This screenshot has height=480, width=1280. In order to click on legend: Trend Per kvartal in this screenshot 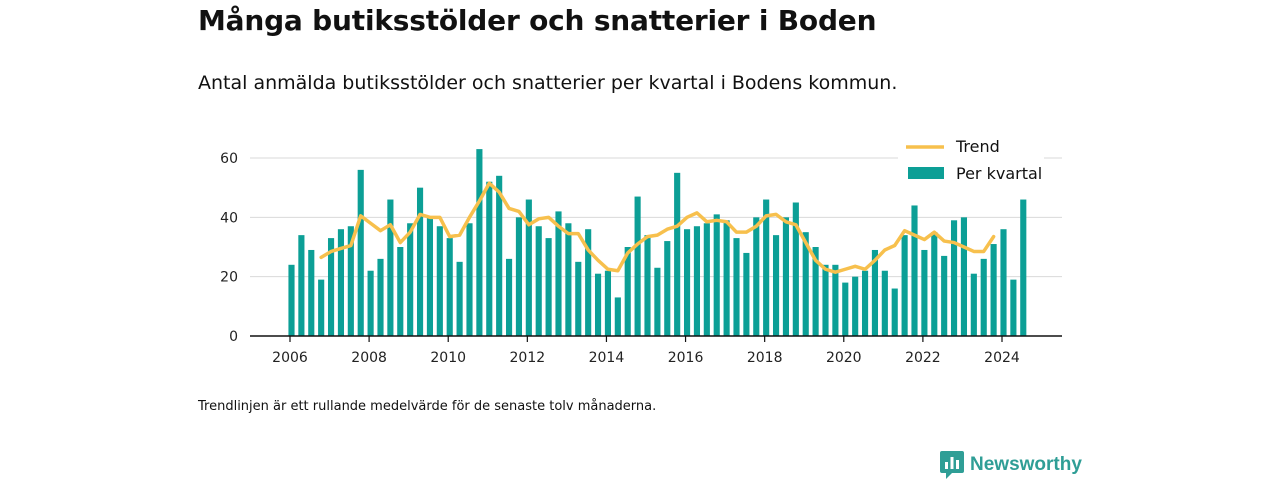, I will do `click(971, 160)`.